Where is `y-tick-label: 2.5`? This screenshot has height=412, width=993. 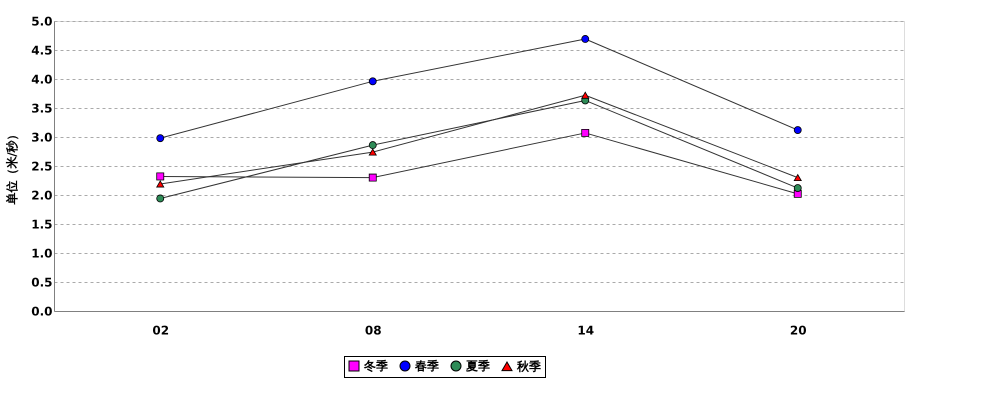
y-tick-label: 2.5 is located at coordinates (41, 167).